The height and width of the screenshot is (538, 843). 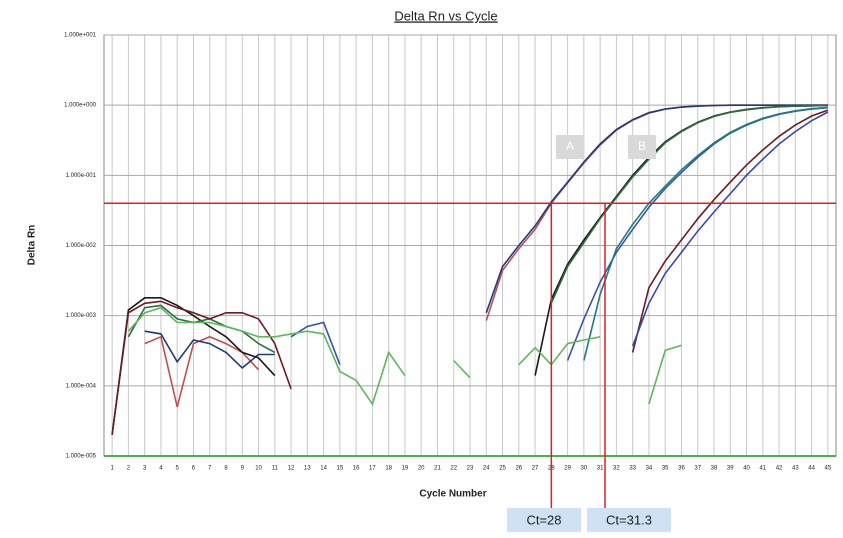 What do you see at coordinates (828, 469) in the screenshot?
I see `x-tick-label: 45` at bounding box center [828, 469].